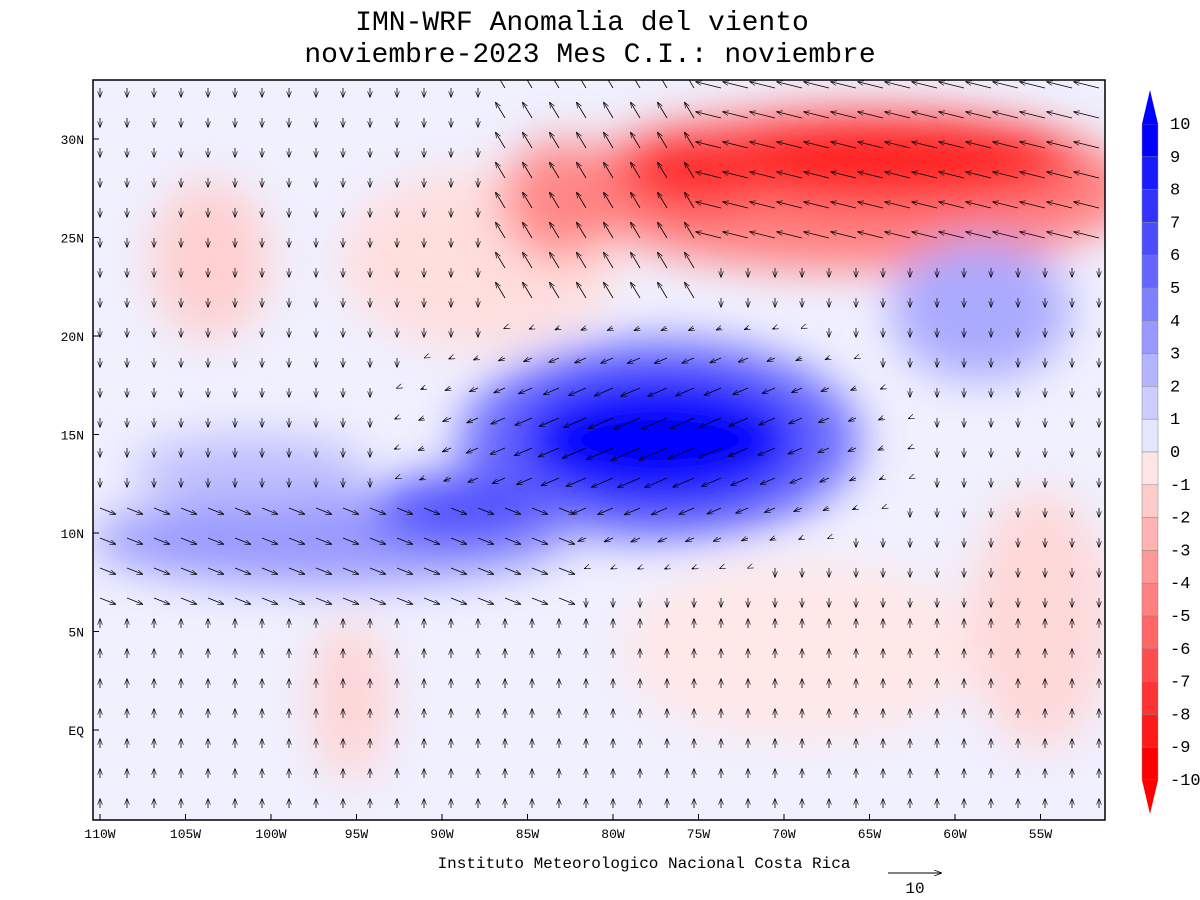 Image resolution: width=1200 pixels, height=900 pixels. Describe the element at coordinates (442, 834) in the screenshot. I see `x-tick-label: 90W` at that location.